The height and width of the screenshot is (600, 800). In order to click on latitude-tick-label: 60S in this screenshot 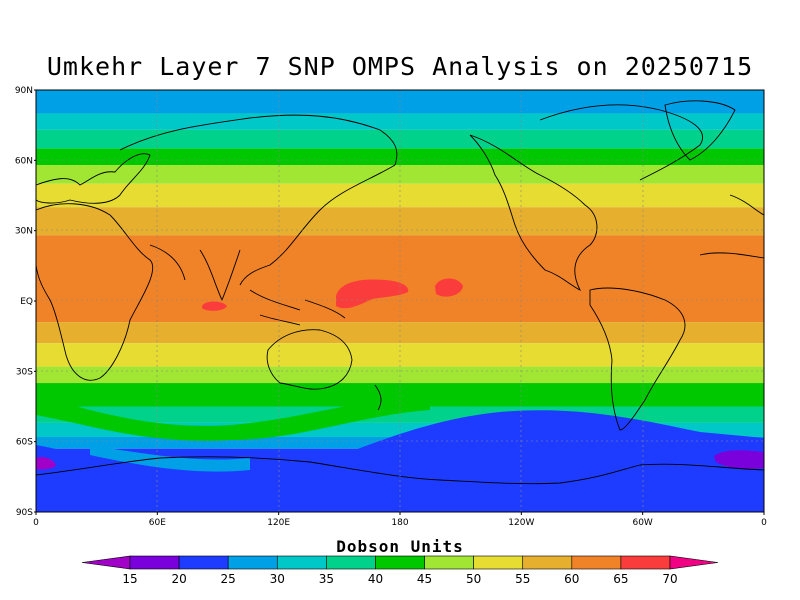, I will do `click(24, 443)`.